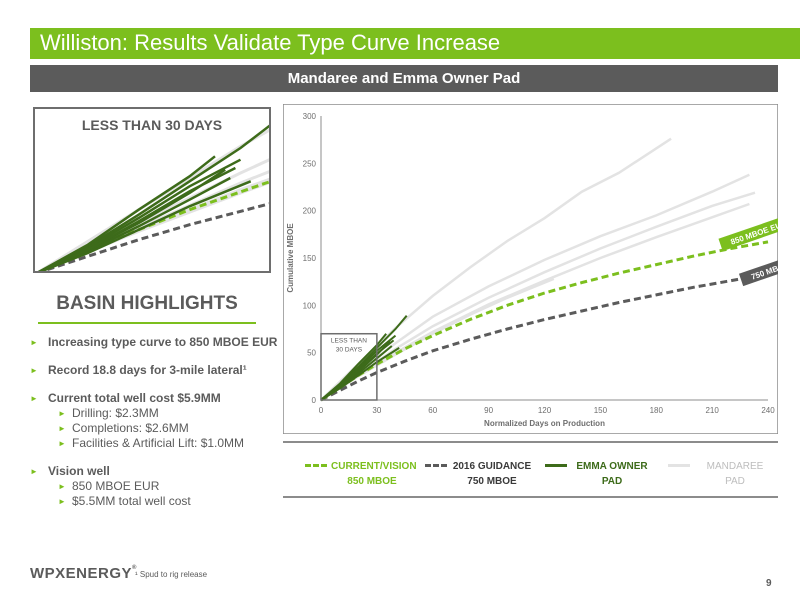 The height and width of the screenshot is (600, 800). Describe the element at coordinates (748, 232) in the screenshot. I see `badge-850-bg` at that location.